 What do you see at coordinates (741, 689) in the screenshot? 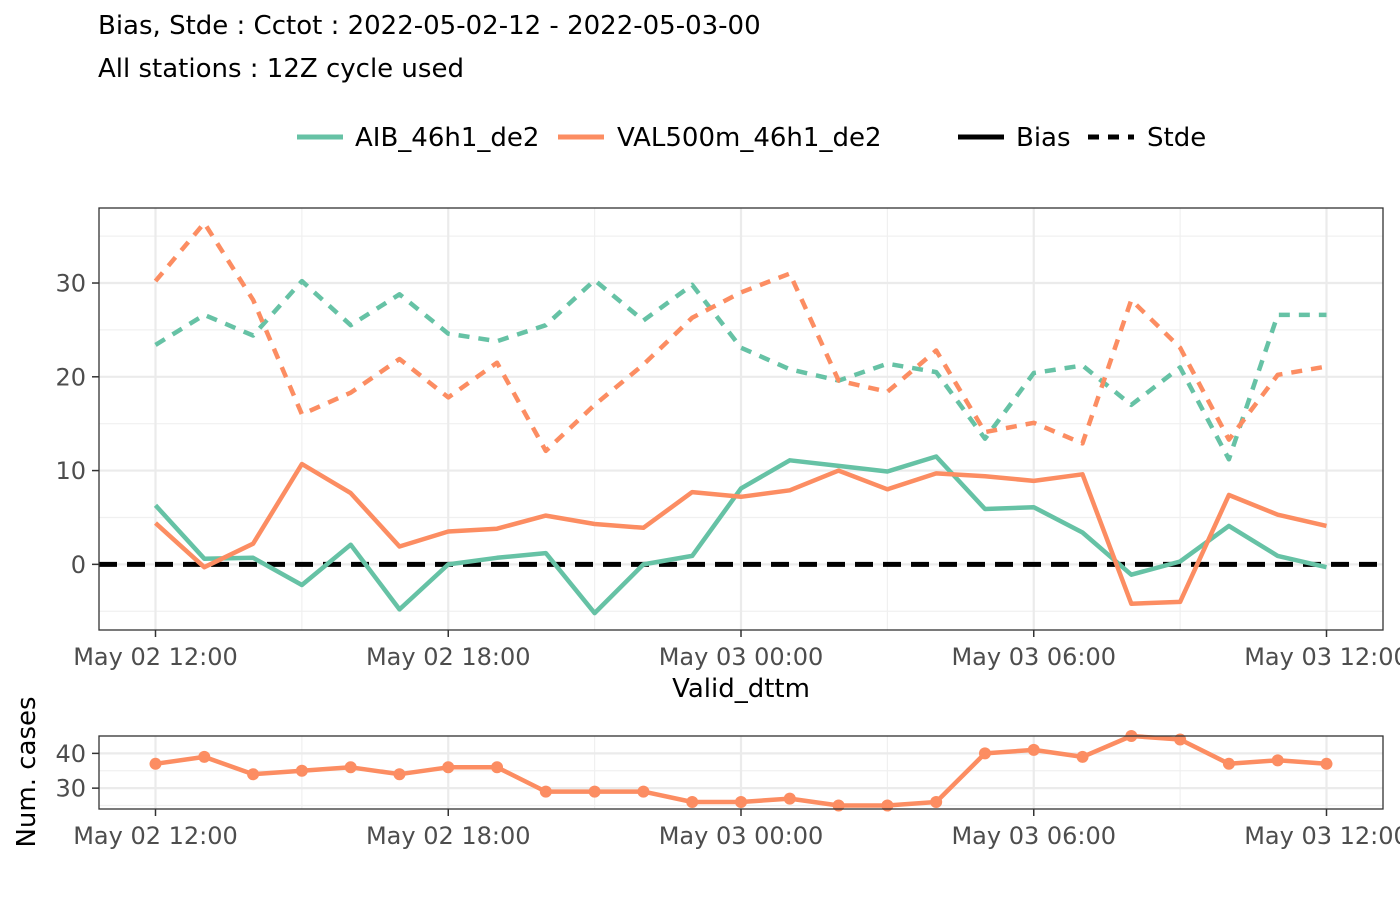
I see `x-axis-title: Valid_dttm` at bounding box center [741, 689].